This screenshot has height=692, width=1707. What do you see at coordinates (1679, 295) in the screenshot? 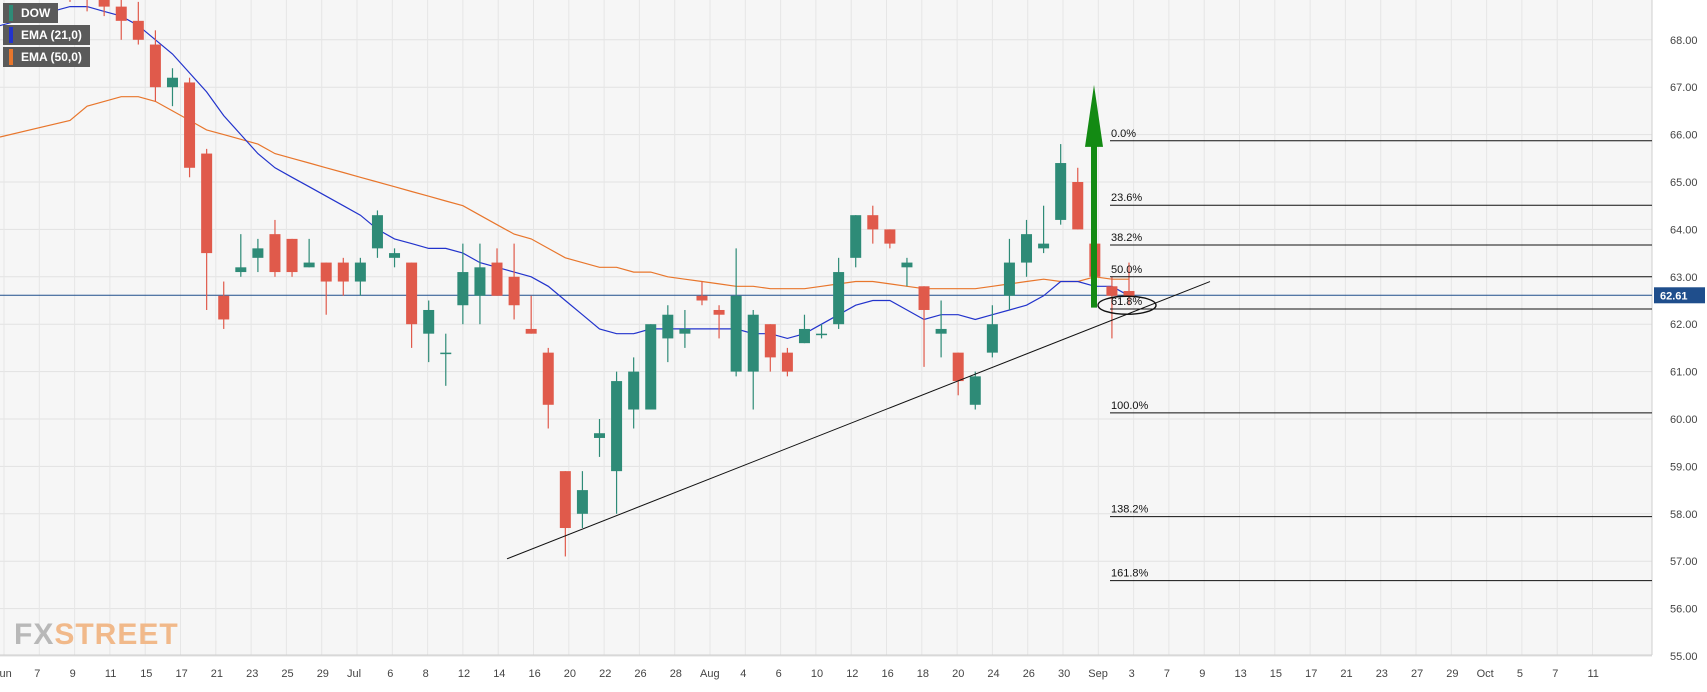
I see `last-price-box` at bounding box center [1679, 295].